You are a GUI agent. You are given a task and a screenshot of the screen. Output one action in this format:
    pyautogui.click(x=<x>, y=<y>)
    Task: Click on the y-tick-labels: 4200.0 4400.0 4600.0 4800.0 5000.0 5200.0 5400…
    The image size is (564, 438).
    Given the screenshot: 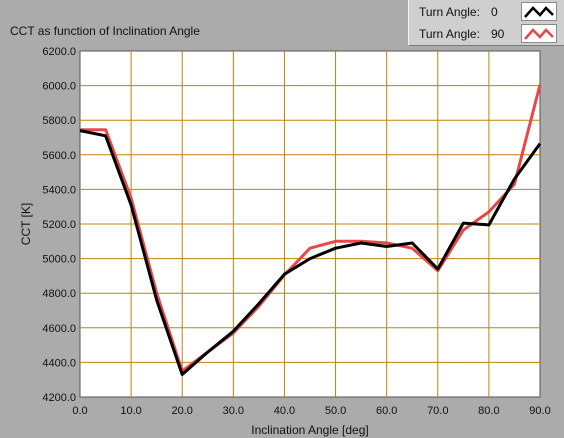 What is the action you would take?
    pyautogui.click(x=59, y=225)
    